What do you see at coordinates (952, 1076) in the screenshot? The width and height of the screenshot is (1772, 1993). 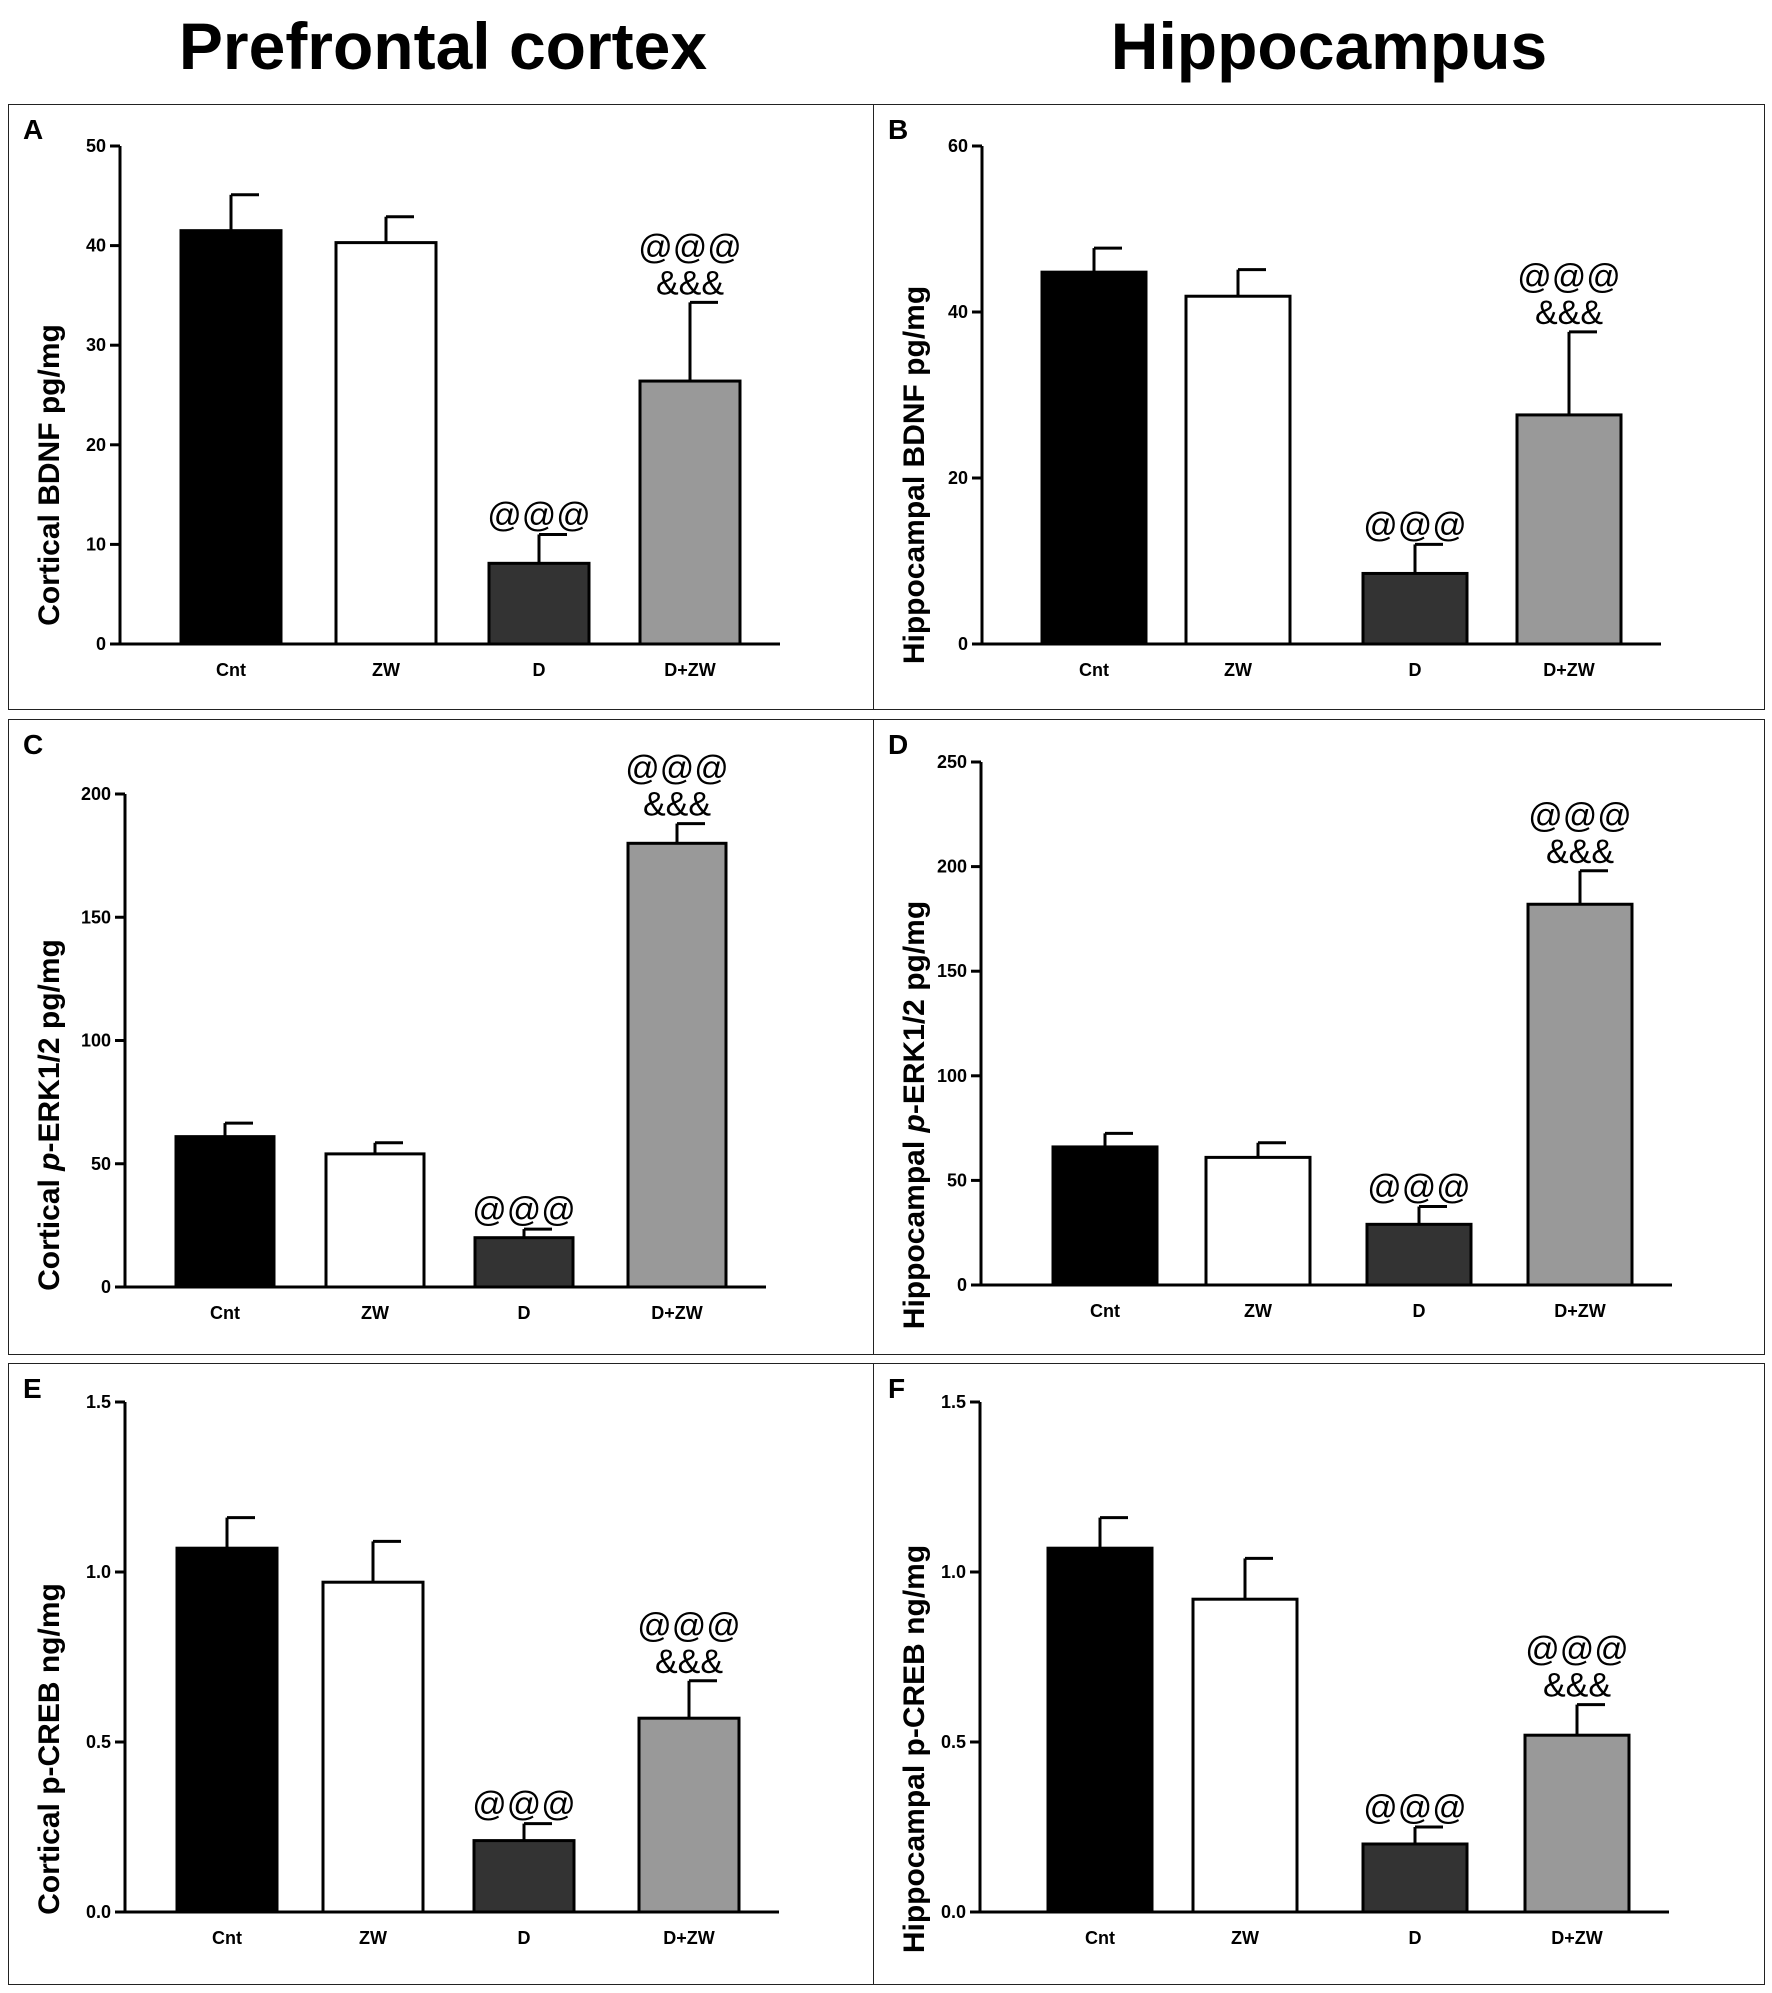 I see `y-tick-label: 100` at bounding box center [952, 1076].